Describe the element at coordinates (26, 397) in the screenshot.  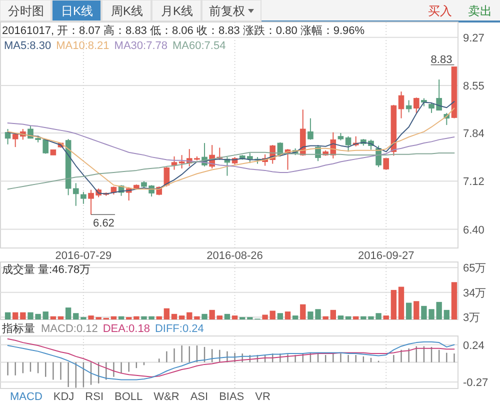
I see `text: MACD` at that location.